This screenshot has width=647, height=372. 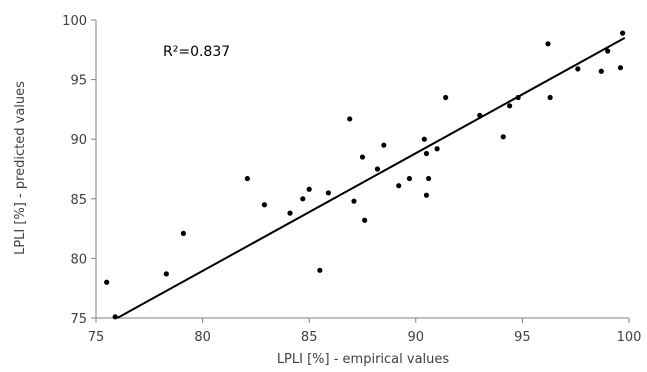 What do you see at coordinates (365, 337) in the screenshot?
I see `x-tick-labels: 75 80 85 90 95 100` at bounding box center [365, 337].